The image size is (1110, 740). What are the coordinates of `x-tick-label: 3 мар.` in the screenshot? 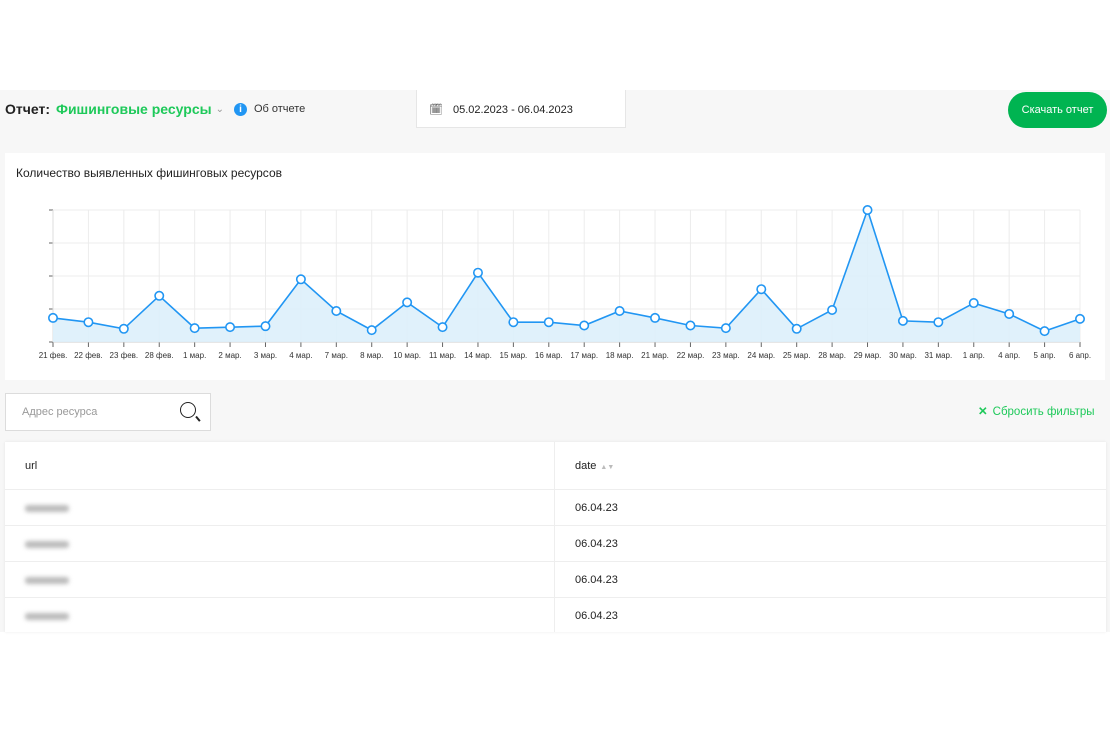 It's located at (265, 355).